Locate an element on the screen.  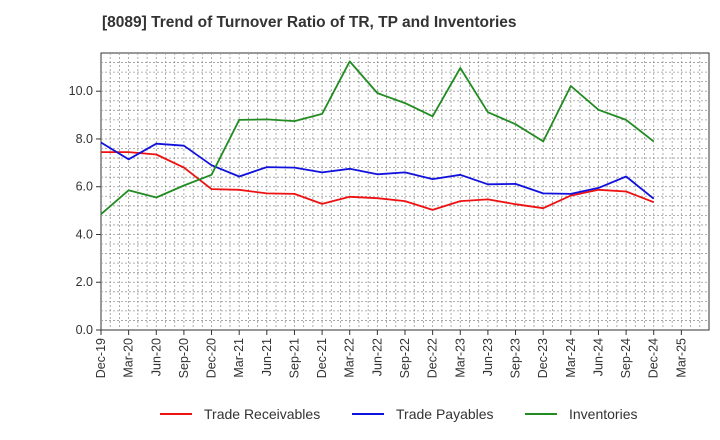
legend-label-trade-receivables: Trade Receivables is located at coordinates (262, 414).